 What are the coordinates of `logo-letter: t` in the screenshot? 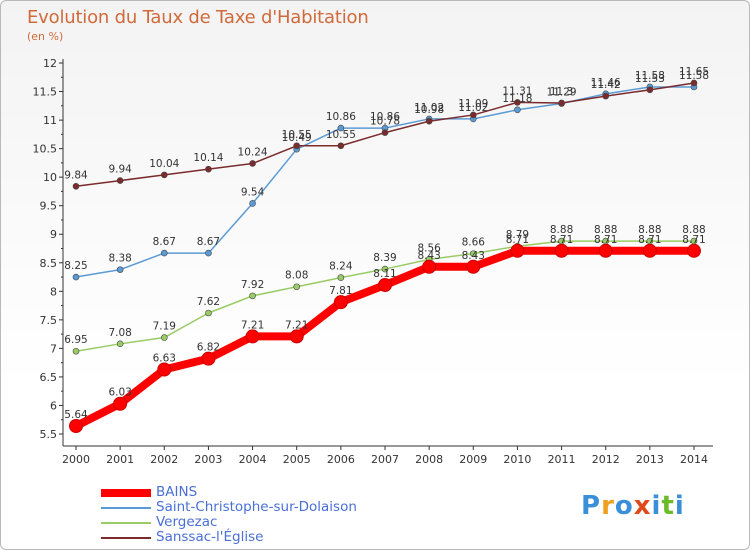 It's located at (668, 506).